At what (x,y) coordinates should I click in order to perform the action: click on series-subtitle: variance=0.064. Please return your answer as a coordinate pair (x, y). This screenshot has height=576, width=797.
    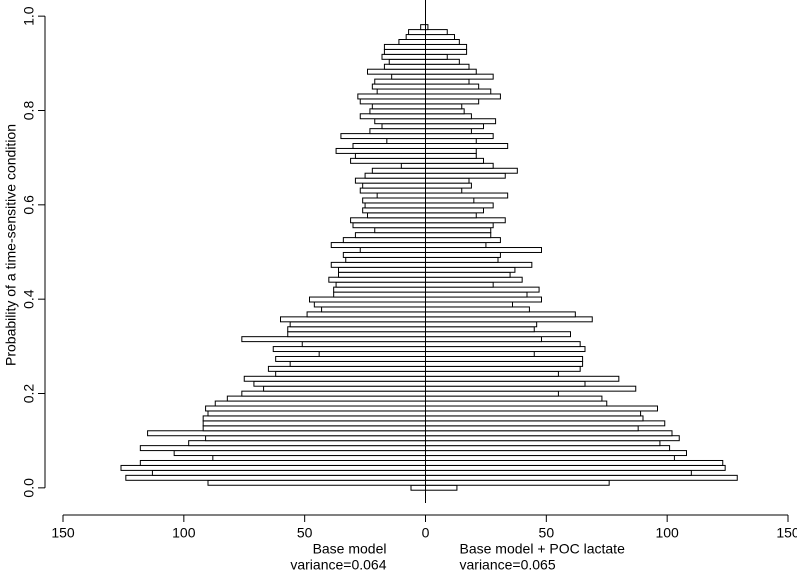
    Looking at the image, I should click on (338, 564).